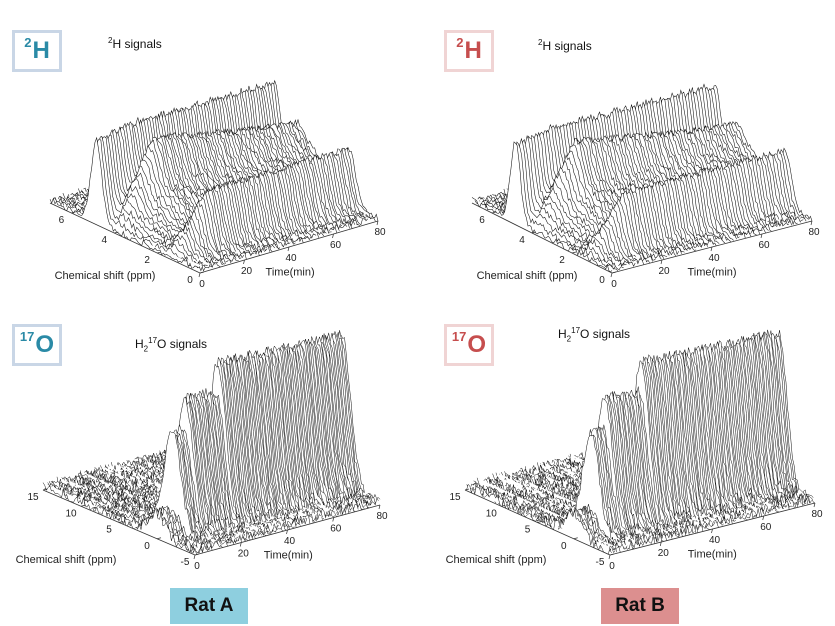 Image resolution: width=835 pixels, height=626 pixels. Describe the element at coordinates (482, 220) in the screenshot. I see `x-tick-label: 6` at that location.